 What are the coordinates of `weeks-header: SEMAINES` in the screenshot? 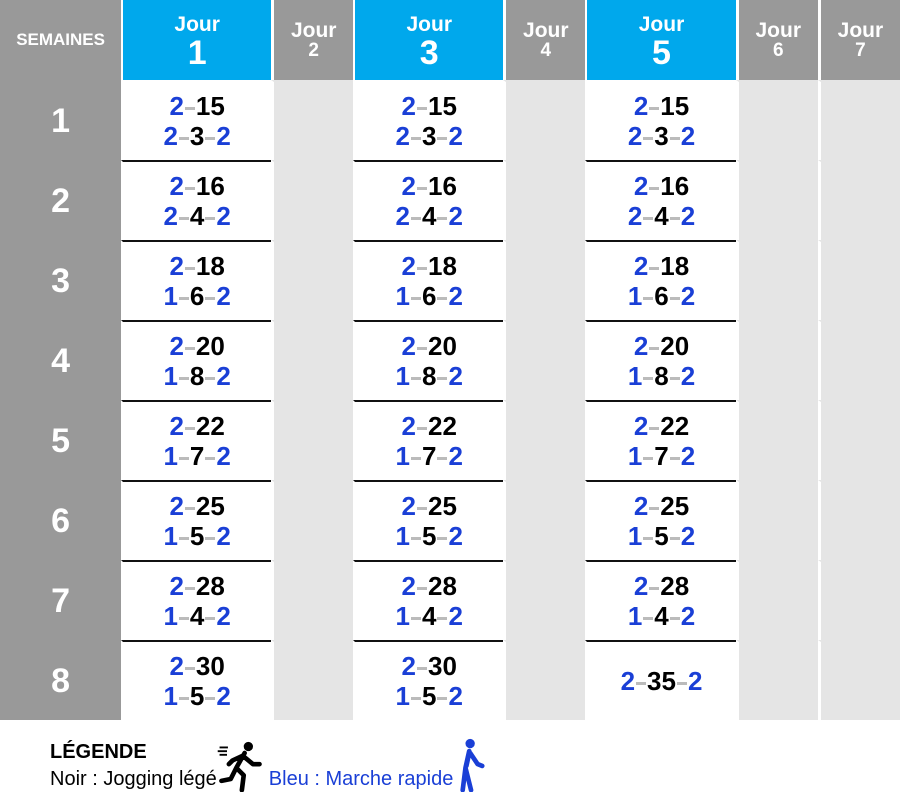 It's located at (61, 40).